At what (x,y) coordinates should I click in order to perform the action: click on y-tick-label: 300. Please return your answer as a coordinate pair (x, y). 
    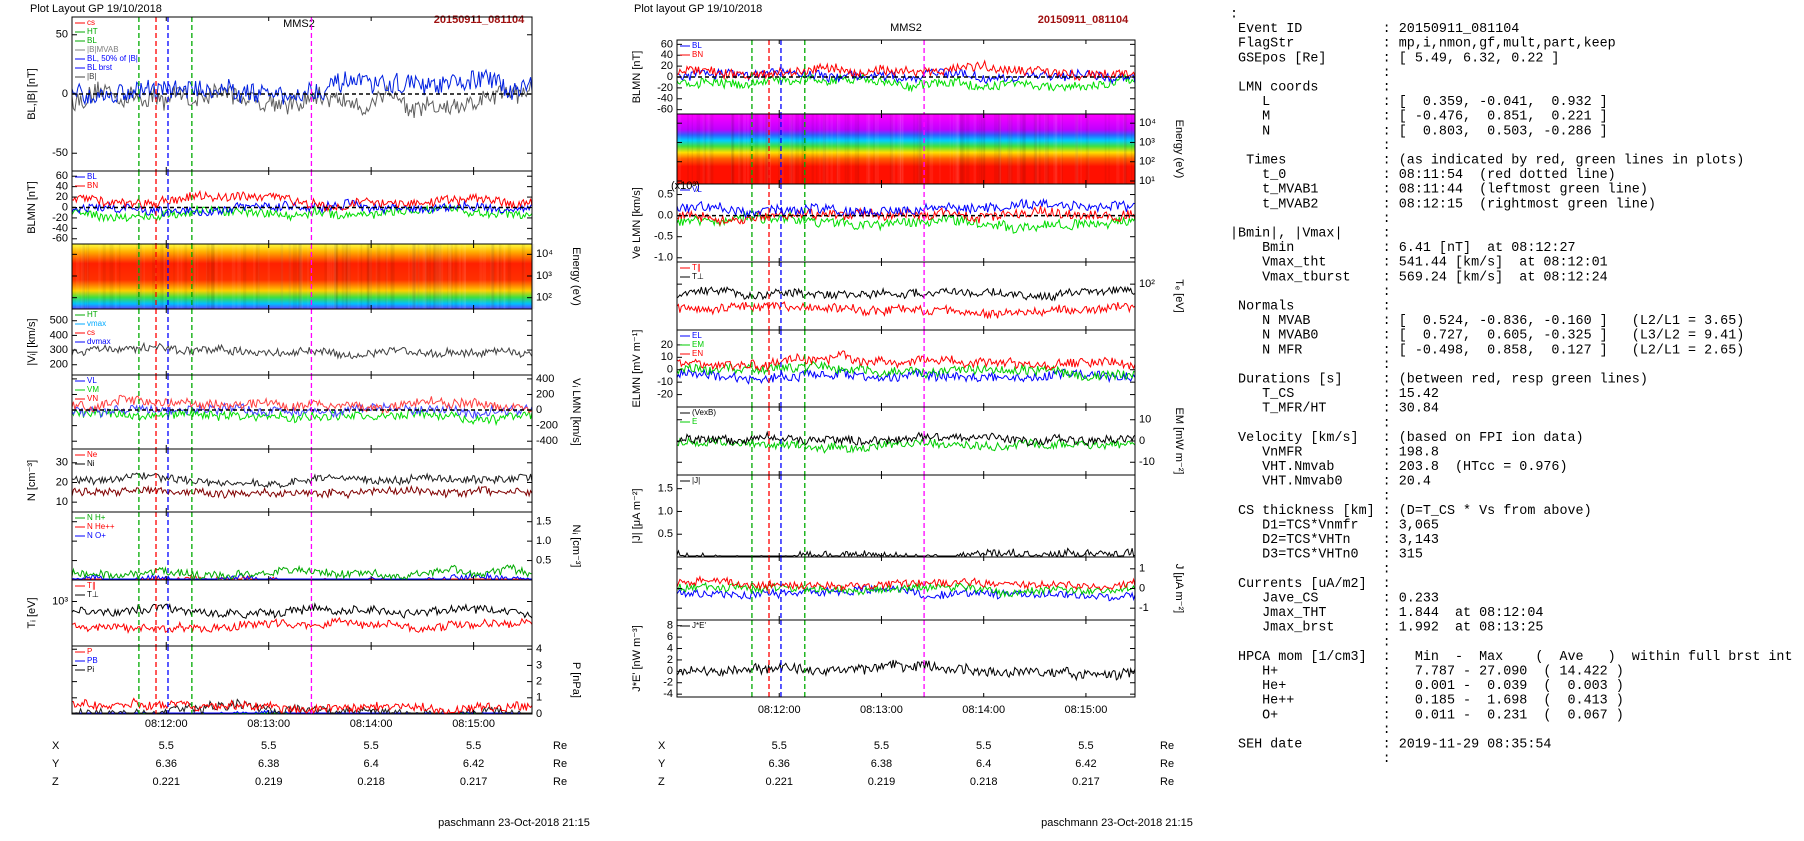
    Looking at the image, I should click on (59, 350).